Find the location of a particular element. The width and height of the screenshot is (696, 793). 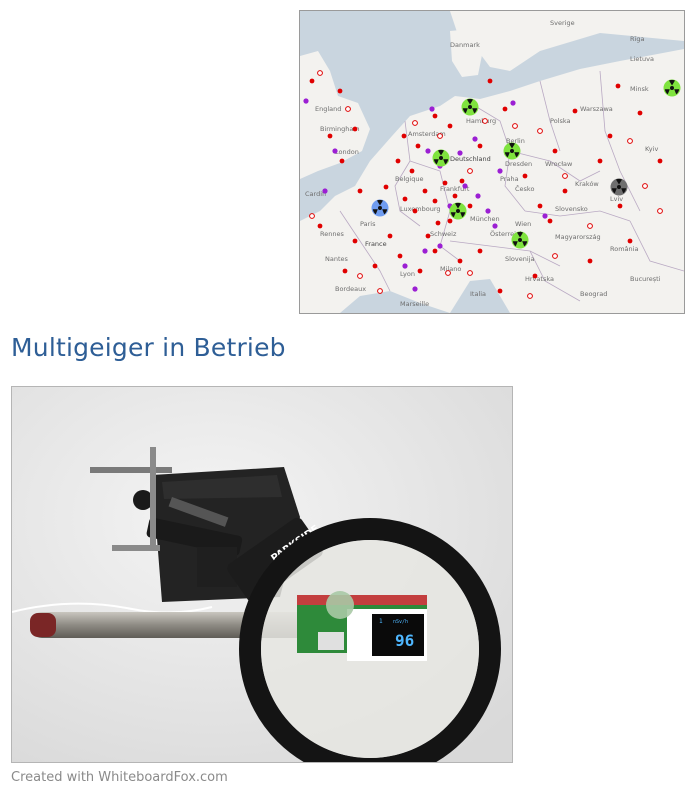

label-denmark: Danmark is located at coordinates (465, 45).